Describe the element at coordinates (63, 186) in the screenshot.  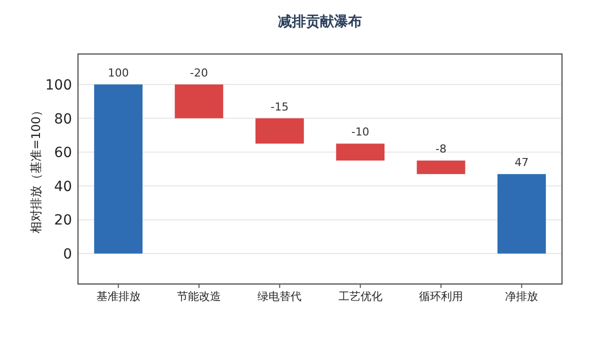
I see `y-tick-label: 40` at that location.